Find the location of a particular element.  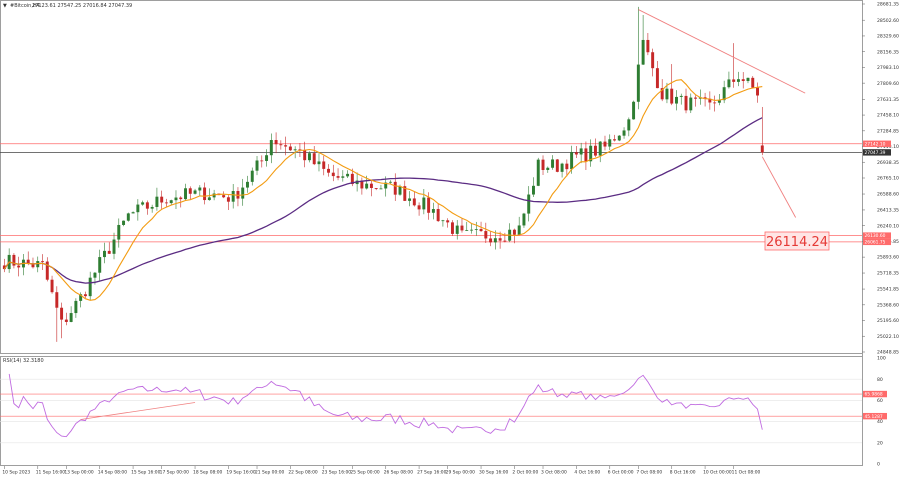

symbol-label: #Bitcoin,H4 is located at coordinates (25, 6).